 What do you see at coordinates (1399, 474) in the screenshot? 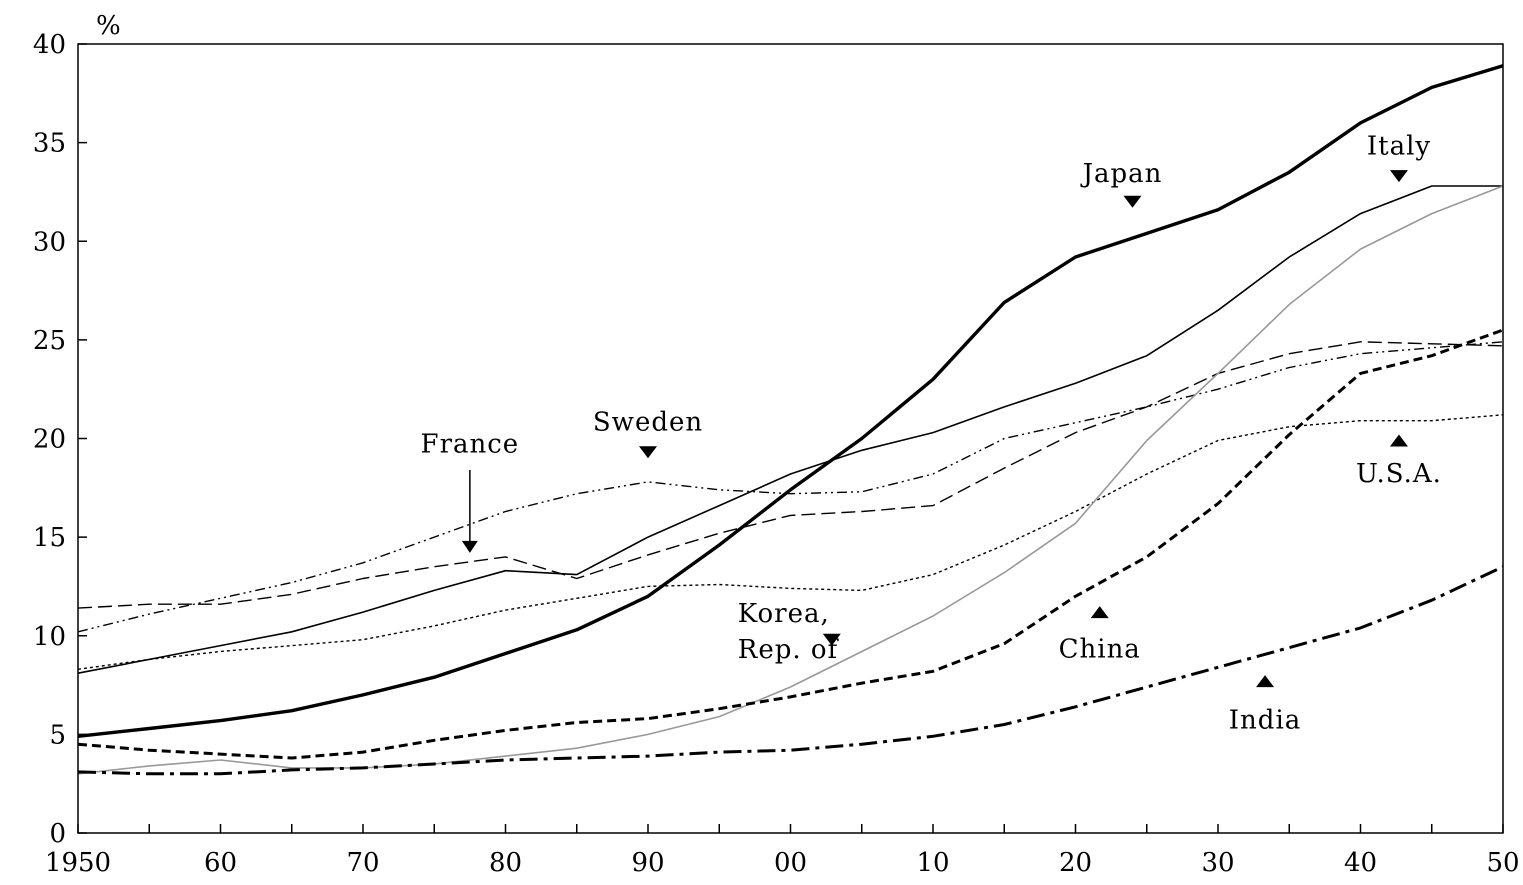
I see `label-u-s-a: U.S.A.` at bounding box center [1399, 474].